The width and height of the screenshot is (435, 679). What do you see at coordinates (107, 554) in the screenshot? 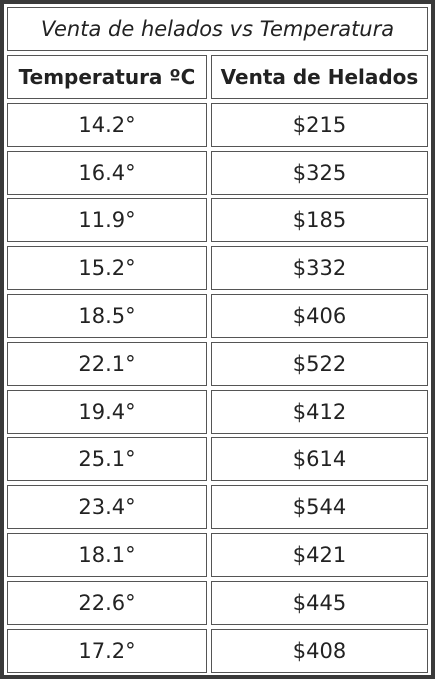
I see `temperature-cell: 18.1°` at bounding box center [107, 554].